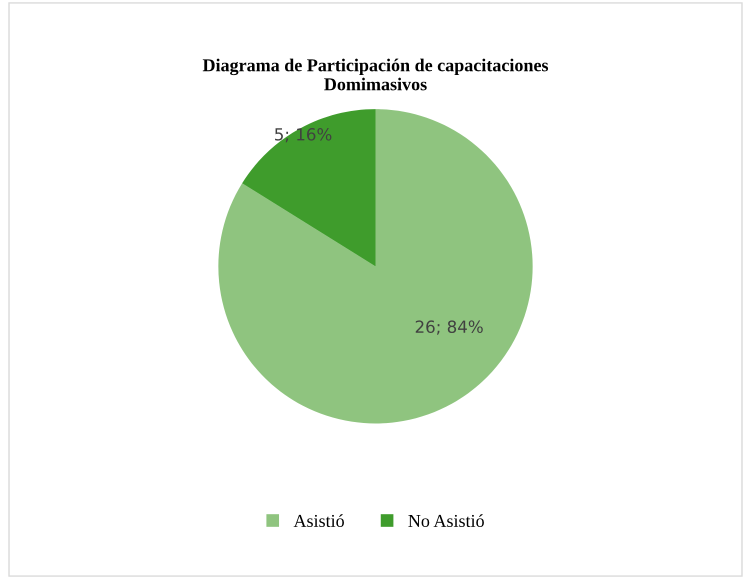 The height and width of the screenshot is (579, 751). What do you see at coordinates (319, 521) in the screenshot?
I see `legend-label: Asistió` at bounding box center [319, 521].